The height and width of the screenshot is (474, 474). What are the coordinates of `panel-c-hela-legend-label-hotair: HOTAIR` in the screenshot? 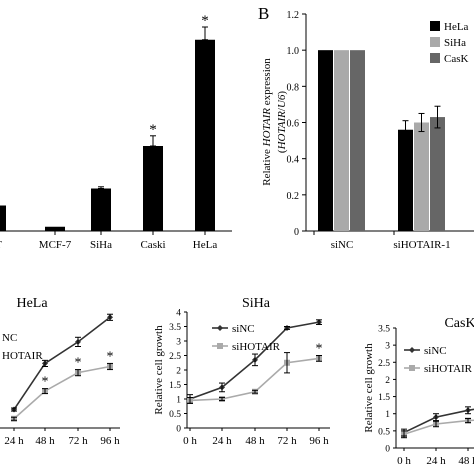 It's located at (22, 356).